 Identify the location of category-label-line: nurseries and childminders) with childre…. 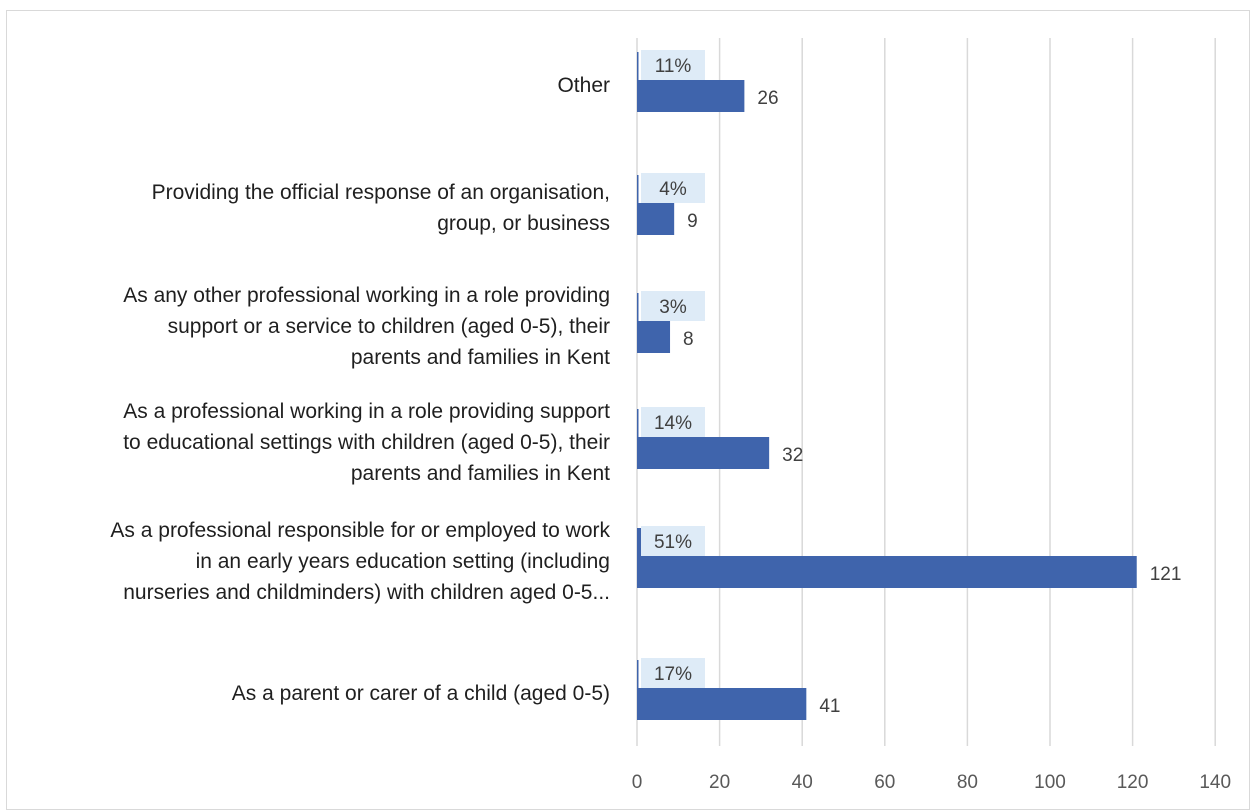
(366, 592).